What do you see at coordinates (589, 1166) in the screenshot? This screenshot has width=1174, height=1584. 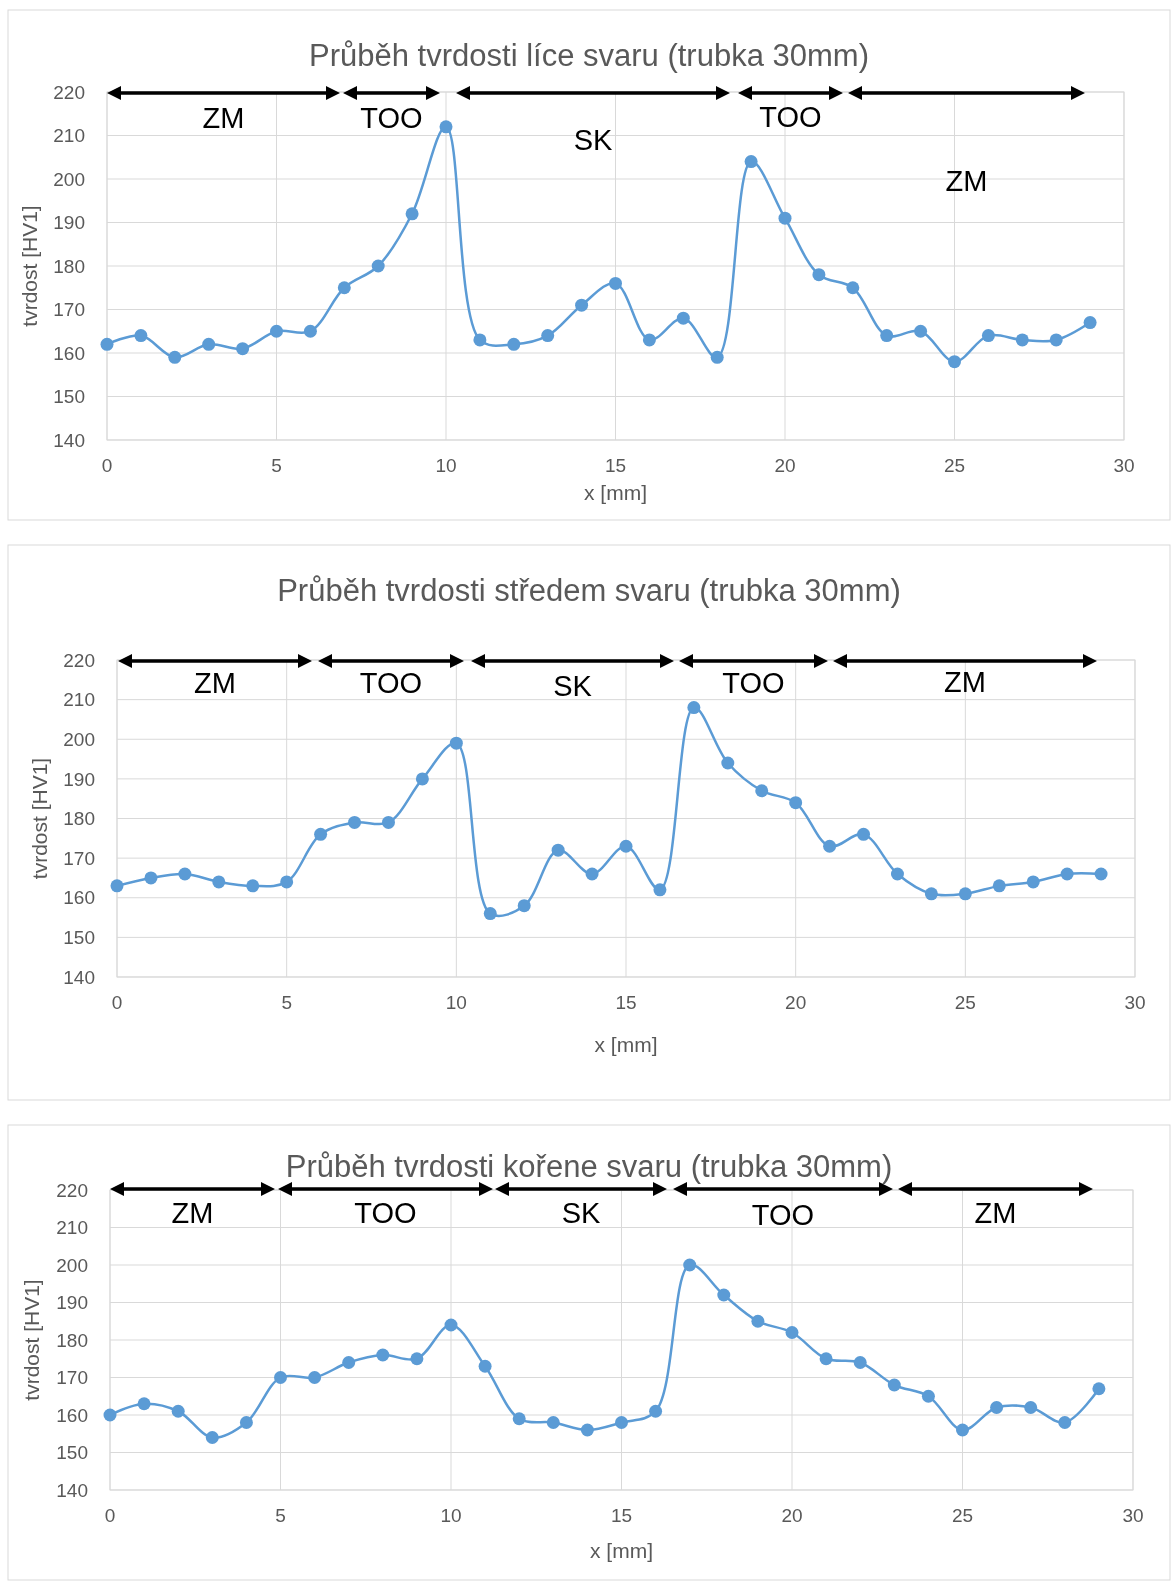 I see `chart-title: Průběh tvrdosti kořene svaru (trubka 30mm)` at bounding box center [589, 1166].